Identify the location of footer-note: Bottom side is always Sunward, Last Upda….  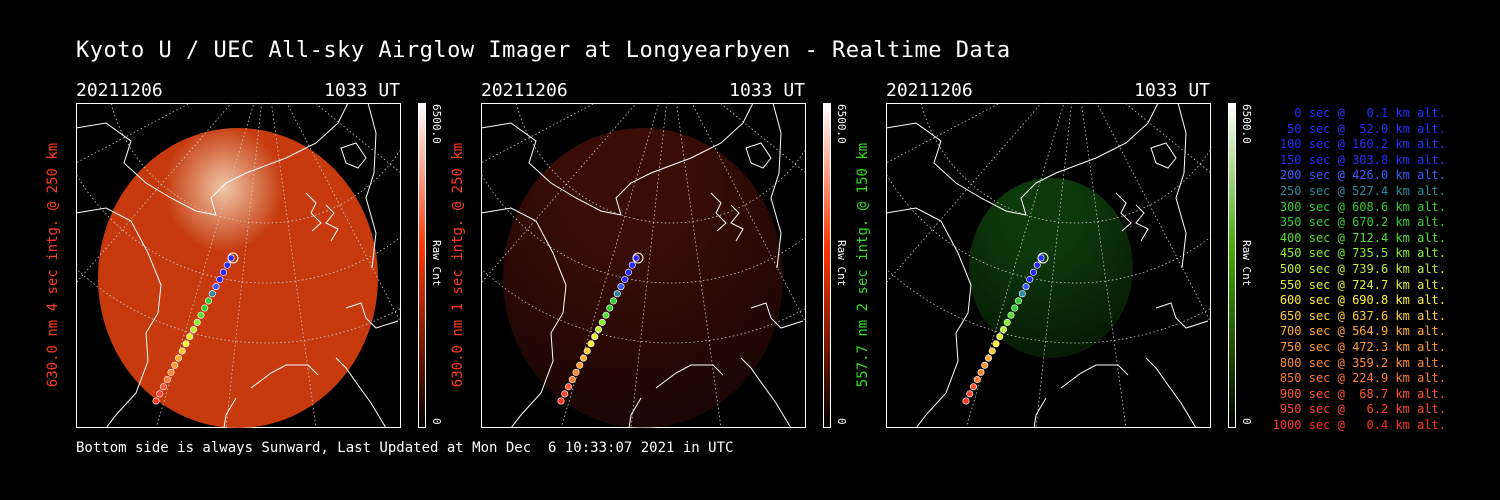
(405, 448).